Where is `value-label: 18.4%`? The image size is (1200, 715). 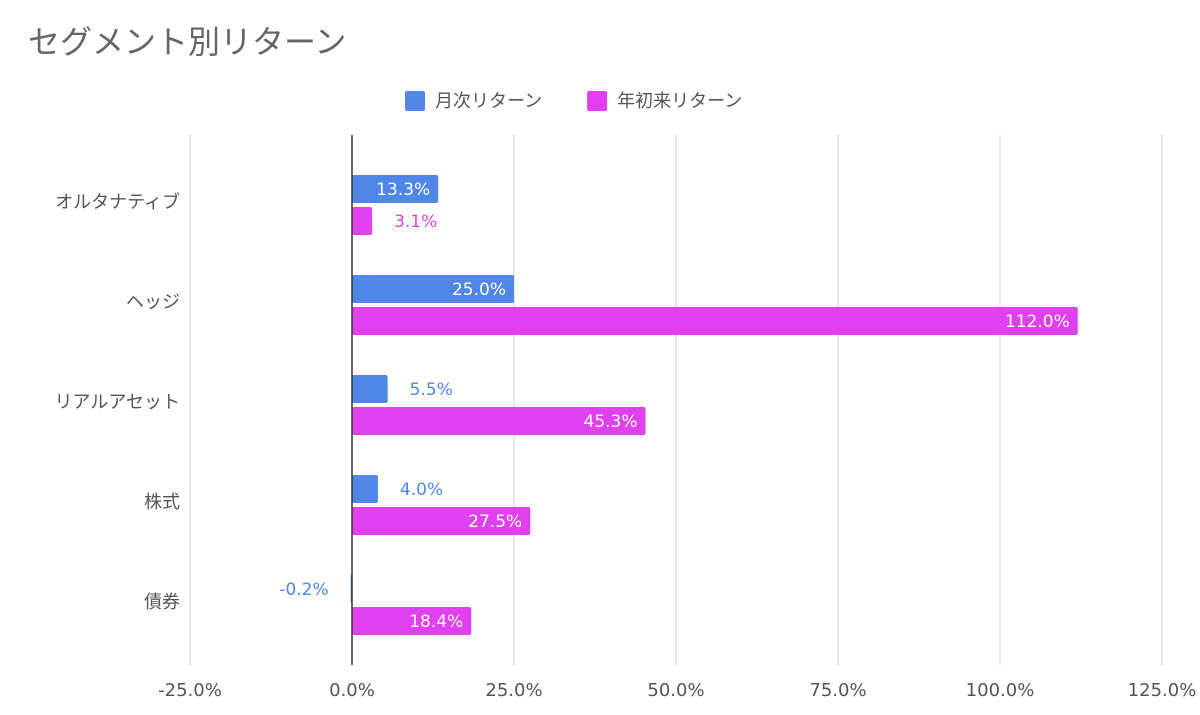 value-label: 18.4% is located at coordinates (436, 622).